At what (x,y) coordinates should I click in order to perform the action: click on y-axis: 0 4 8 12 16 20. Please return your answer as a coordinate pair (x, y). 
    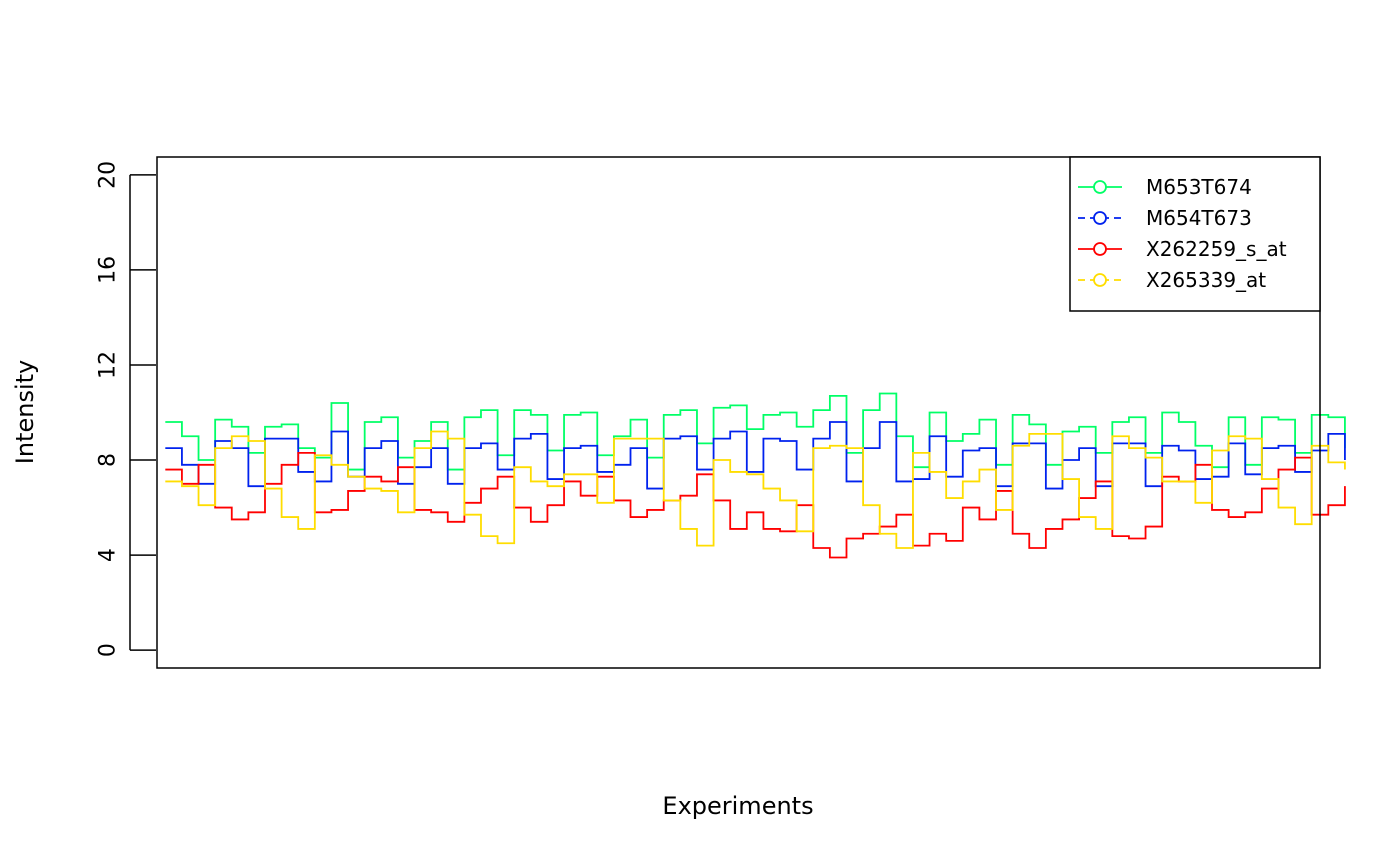
    Looking at the image, I should click on (126, 409).